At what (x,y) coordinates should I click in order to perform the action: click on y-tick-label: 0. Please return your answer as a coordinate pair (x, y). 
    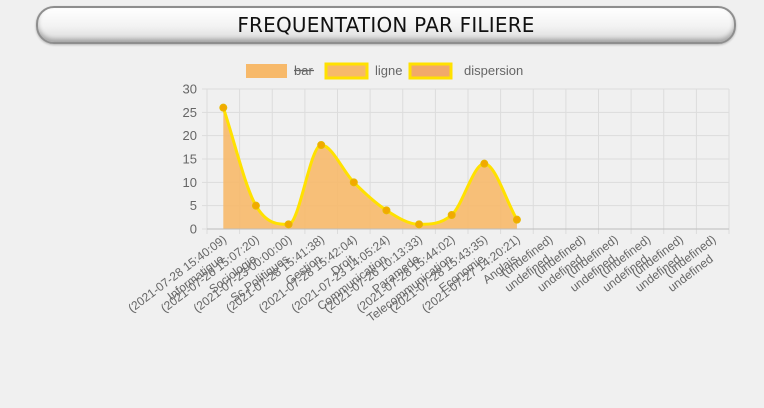
    Looking at the image, I should click on (193, 229).